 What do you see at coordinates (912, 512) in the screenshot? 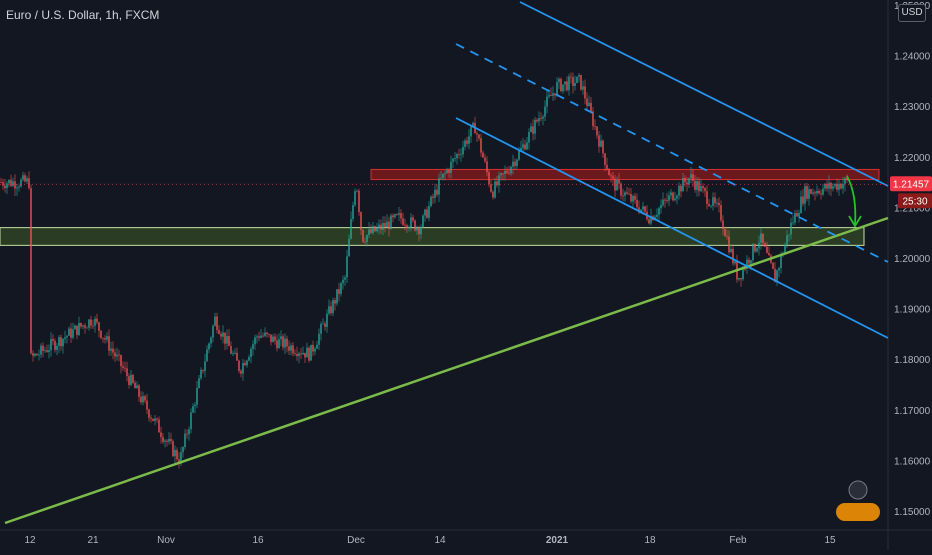
I see `price-tick-label: 1.15000` at bounding box center [912, 512].